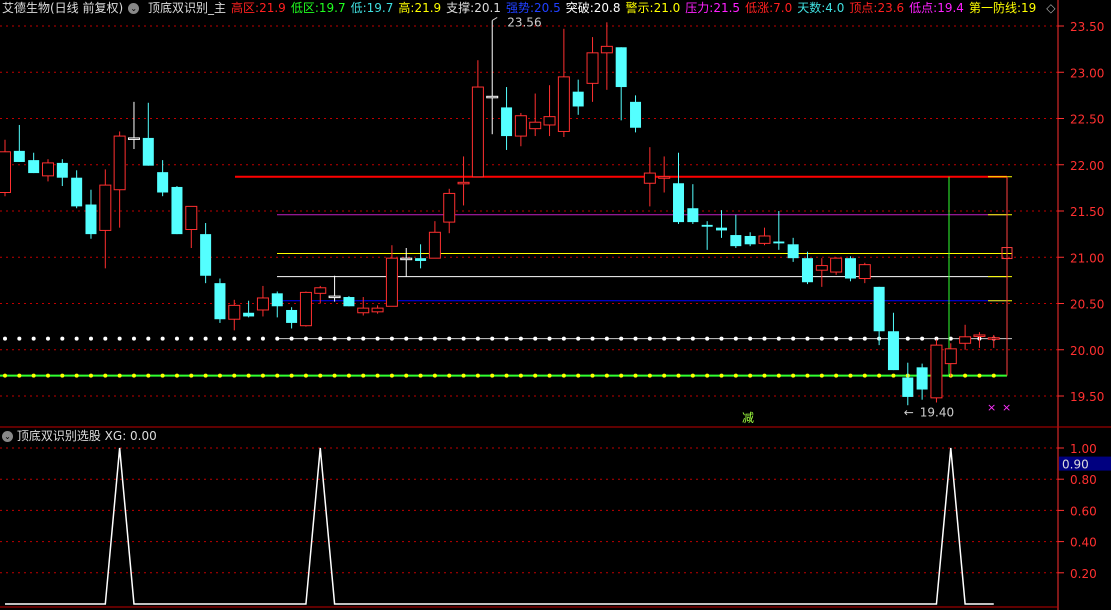 The width and height of the screenshot is (1111, 610). What do you see at coordinates (1083, 449) in the screenshot?
I see `sub-axis-label: 1.00` at bounding box center [1083, 449].